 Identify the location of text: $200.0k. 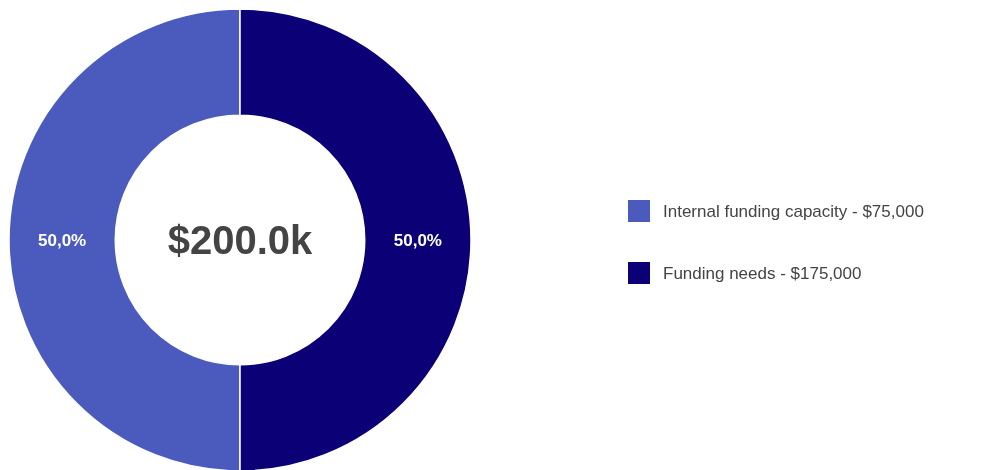
(240, 240).